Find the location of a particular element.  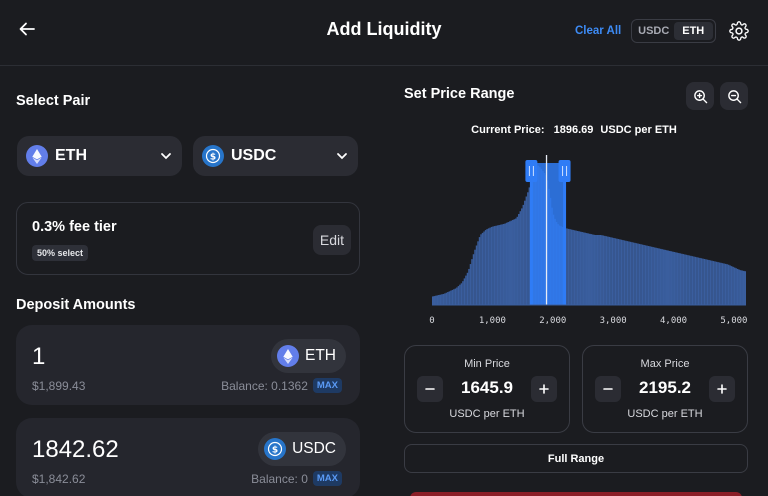

min-price-box: Min Price 1645.9 USDC per ETH is located at coordinates (487, 389).